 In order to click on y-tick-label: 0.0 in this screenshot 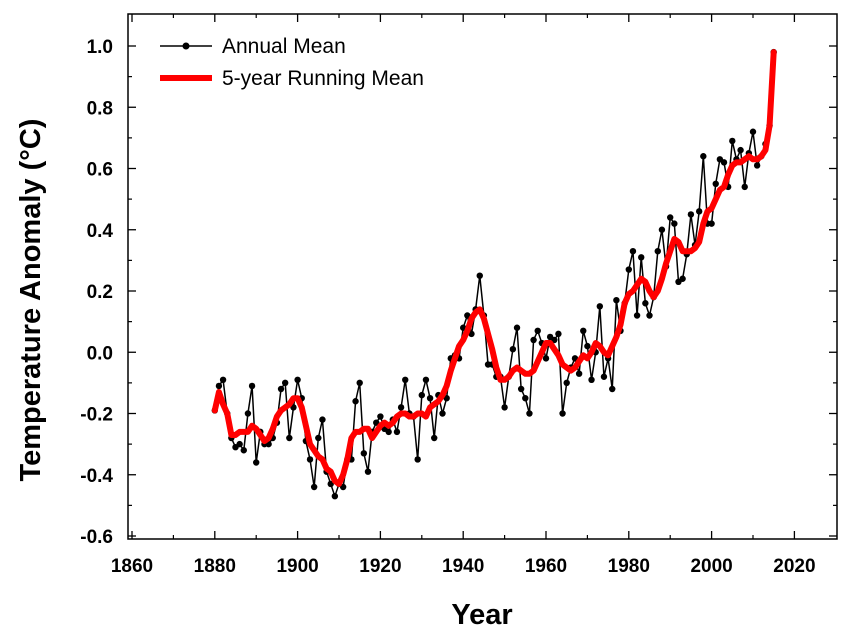, I will do `click(100, 353)`.